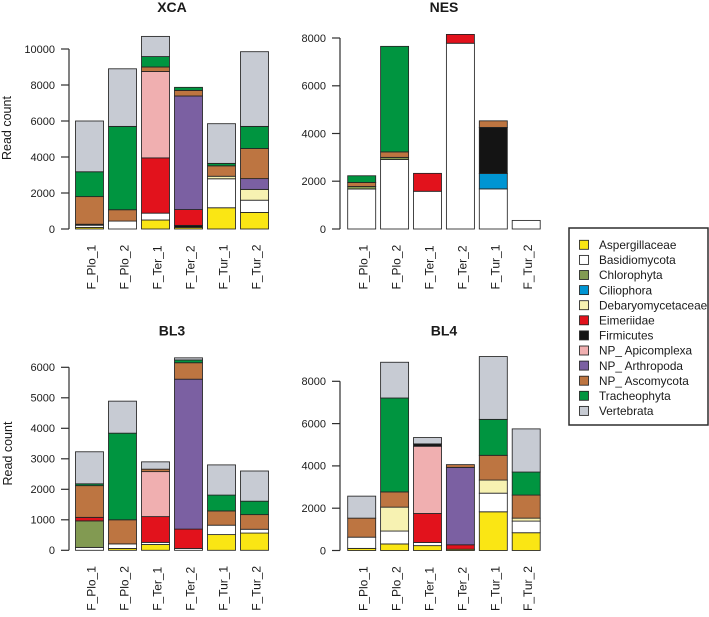  I want to click on svg-text: NP_ Ascomycota, so click(644, 381).